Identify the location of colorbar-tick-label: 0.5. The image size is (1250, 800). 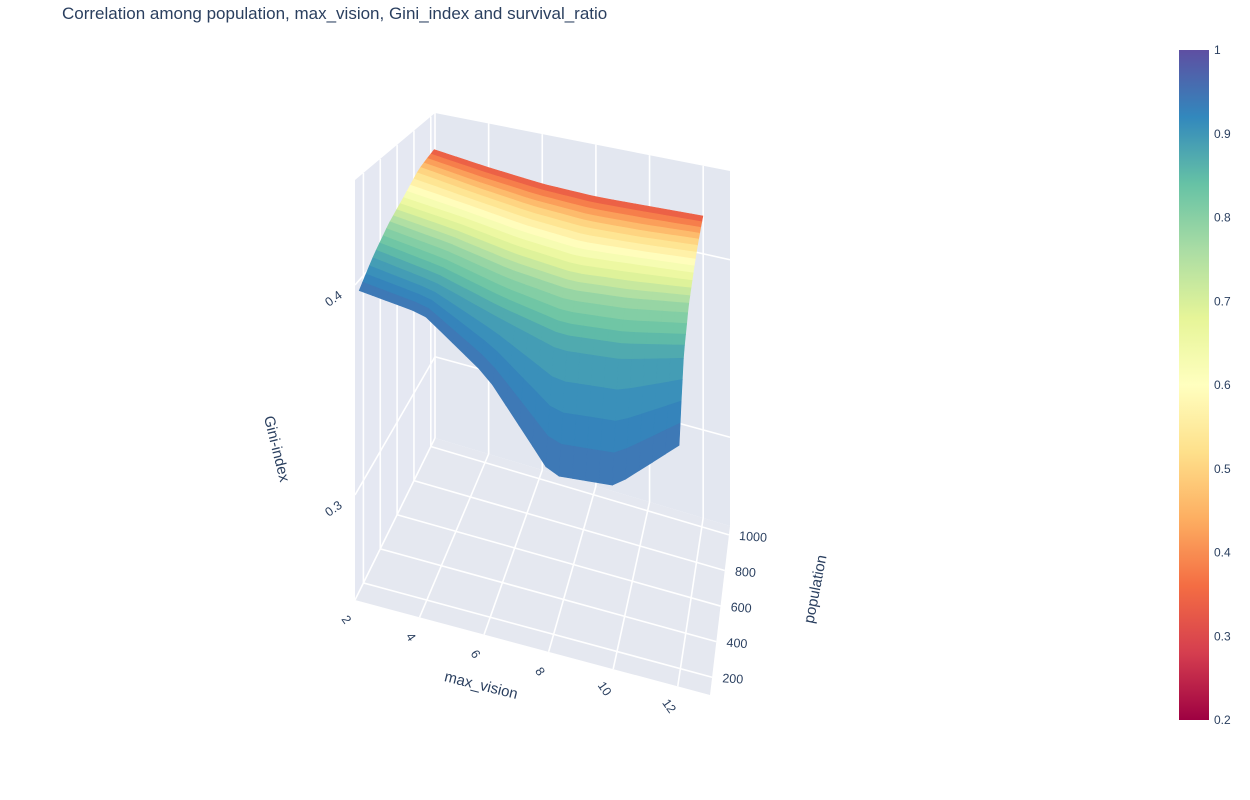
(1222, 469).